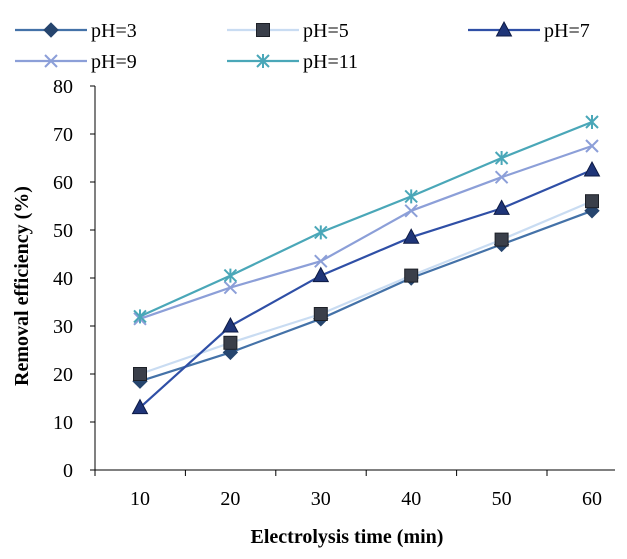 The image size is (627, 559). I want to click on legend-item: pH=11, so click(292, 62).